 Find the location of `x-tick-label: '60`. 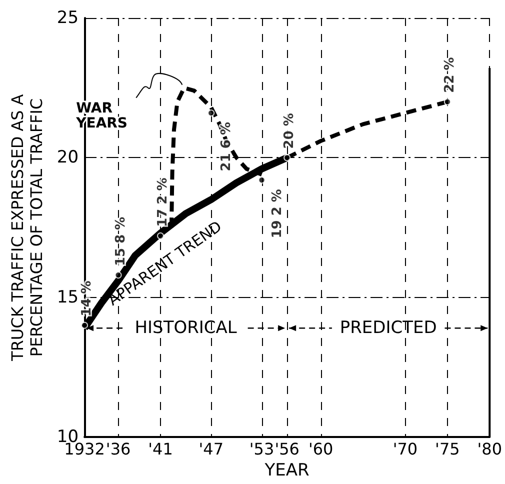

x-tick-label: '60 is located at coordinates (321, 449).